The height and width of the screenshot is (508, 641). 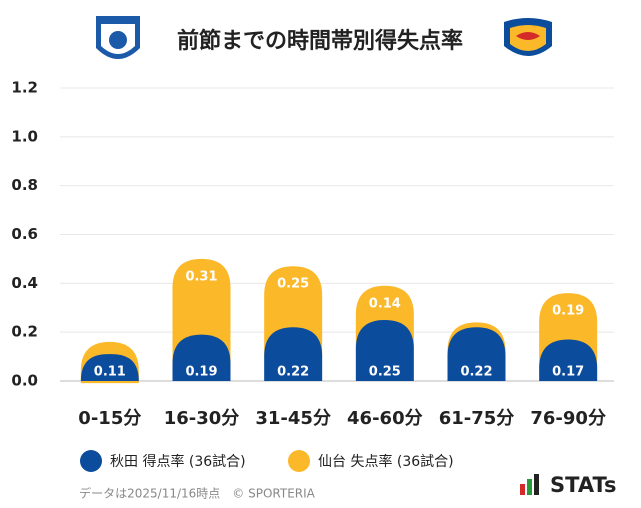 I want to click on x-tick-label: 16-30分, so click(x=202, y=418).